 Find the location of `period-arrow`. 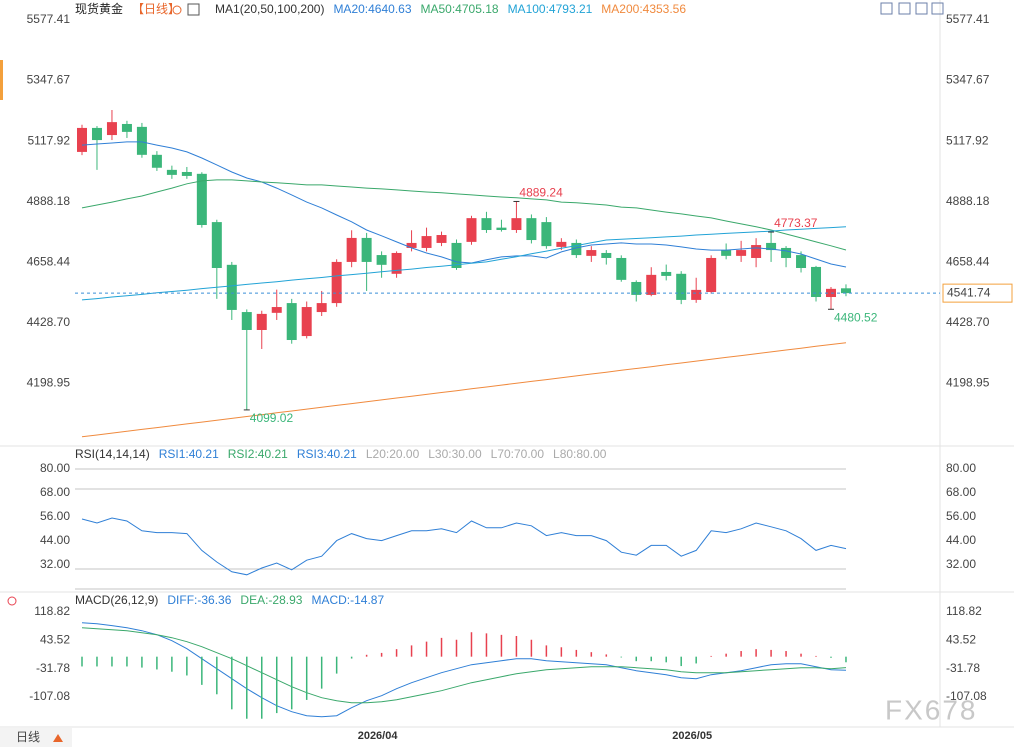

period-arrow is located at coordinates (58, 738).